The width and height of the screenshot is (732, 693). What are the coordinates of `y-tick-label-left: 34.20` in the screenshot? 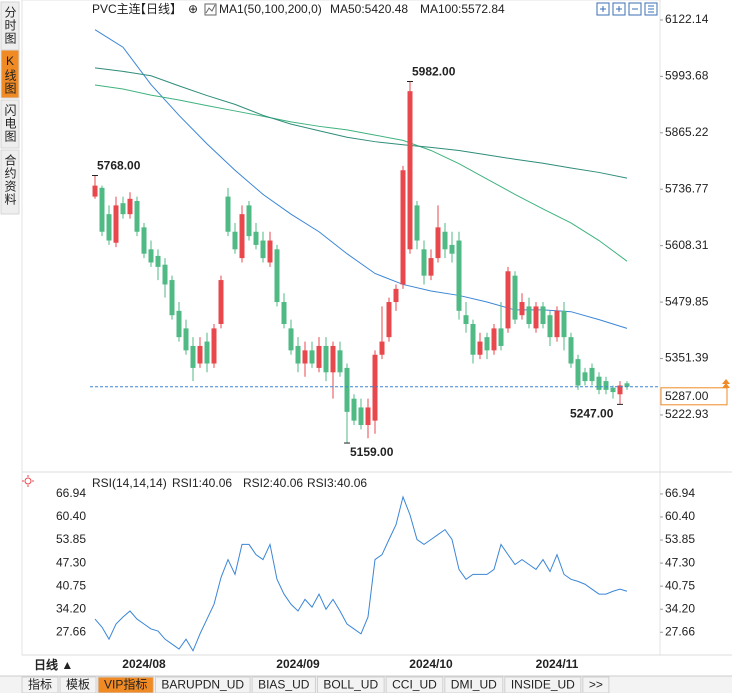 It's located at (71, 608).